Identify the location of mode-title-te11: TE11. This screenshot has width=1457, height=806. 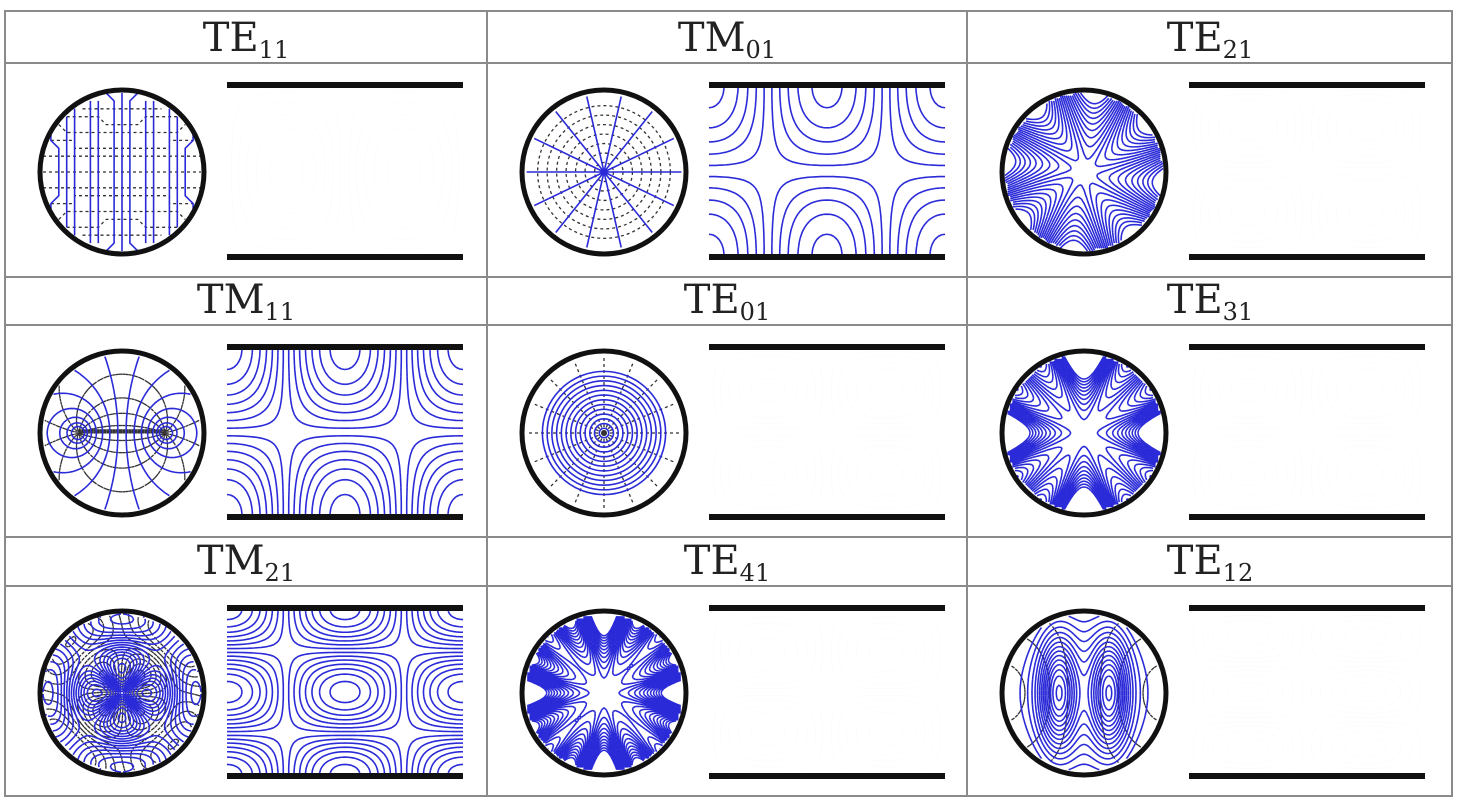
(246, 39).